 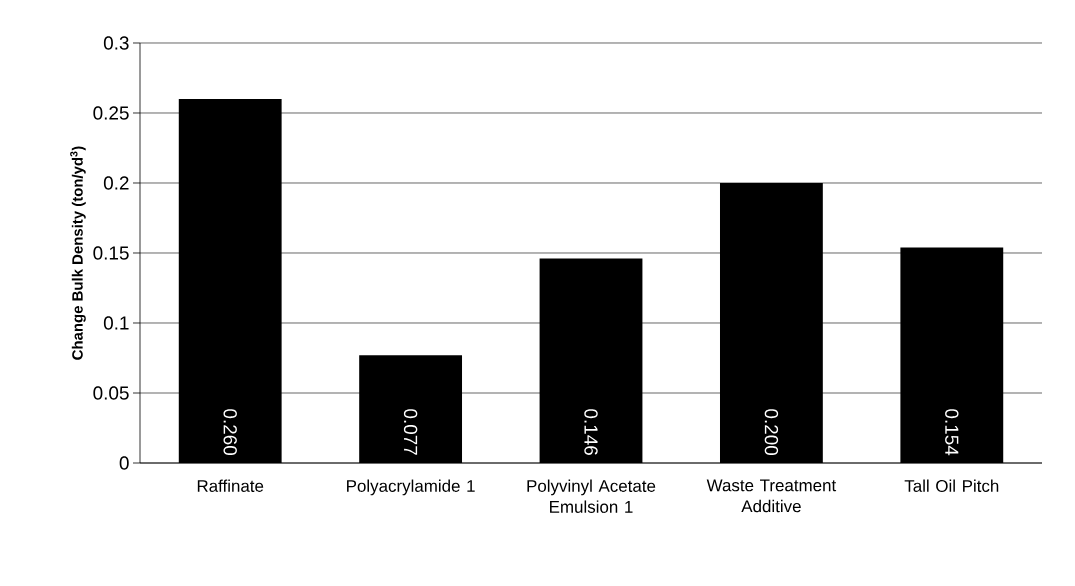 What do you see at coordinates (124, 463) in the screenshot?
I see `y-tick-label: 0` at bounding box center [124, 463].